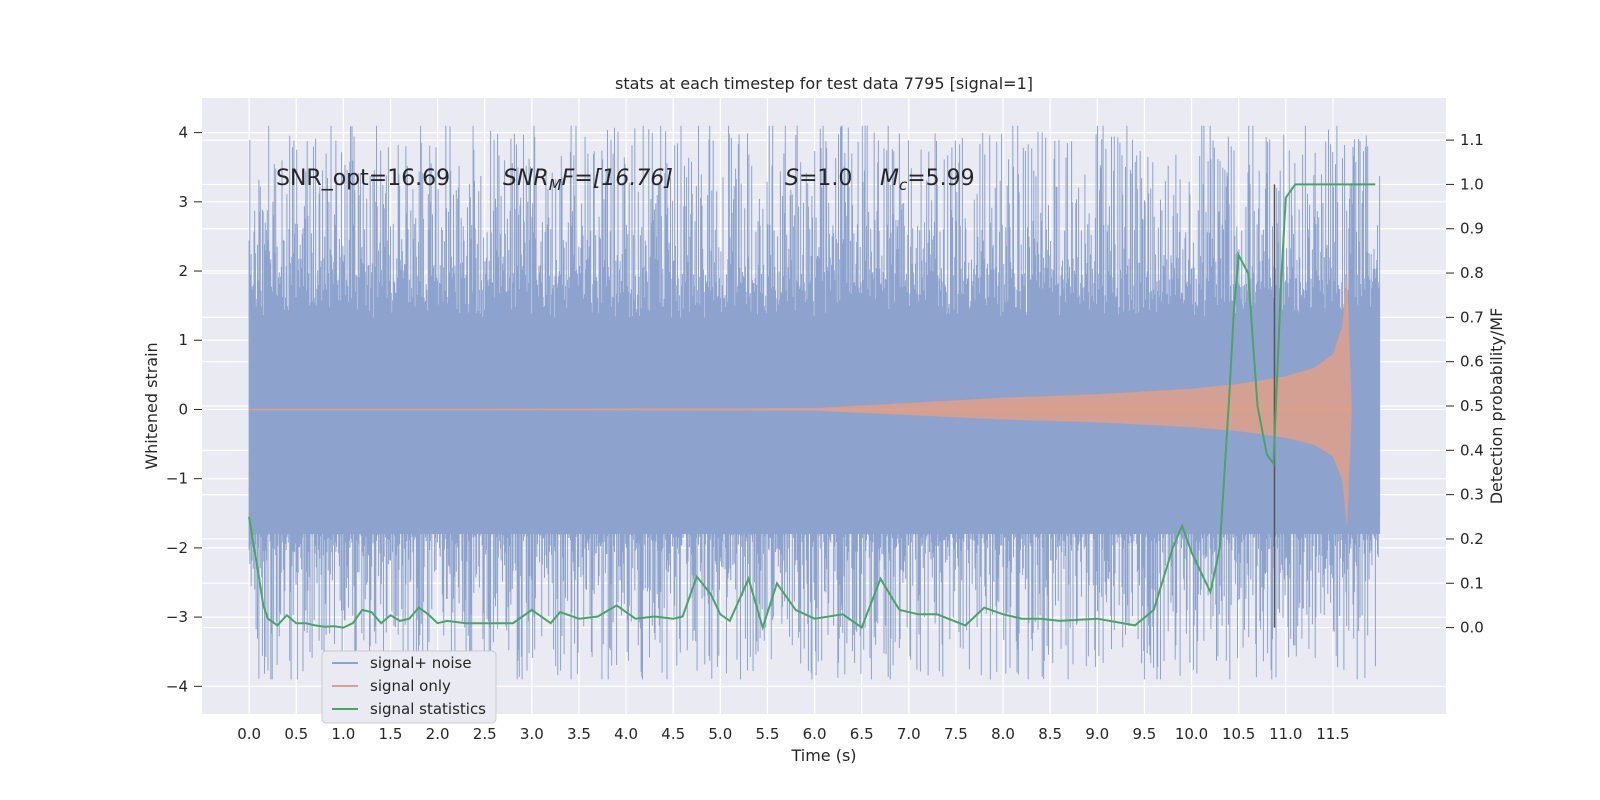 The width and height of the screenshot is (1600, 800). Describe the element at coordinates (720, 734) in the screenshot. I see `x-tick-label: 5.0` at that location.